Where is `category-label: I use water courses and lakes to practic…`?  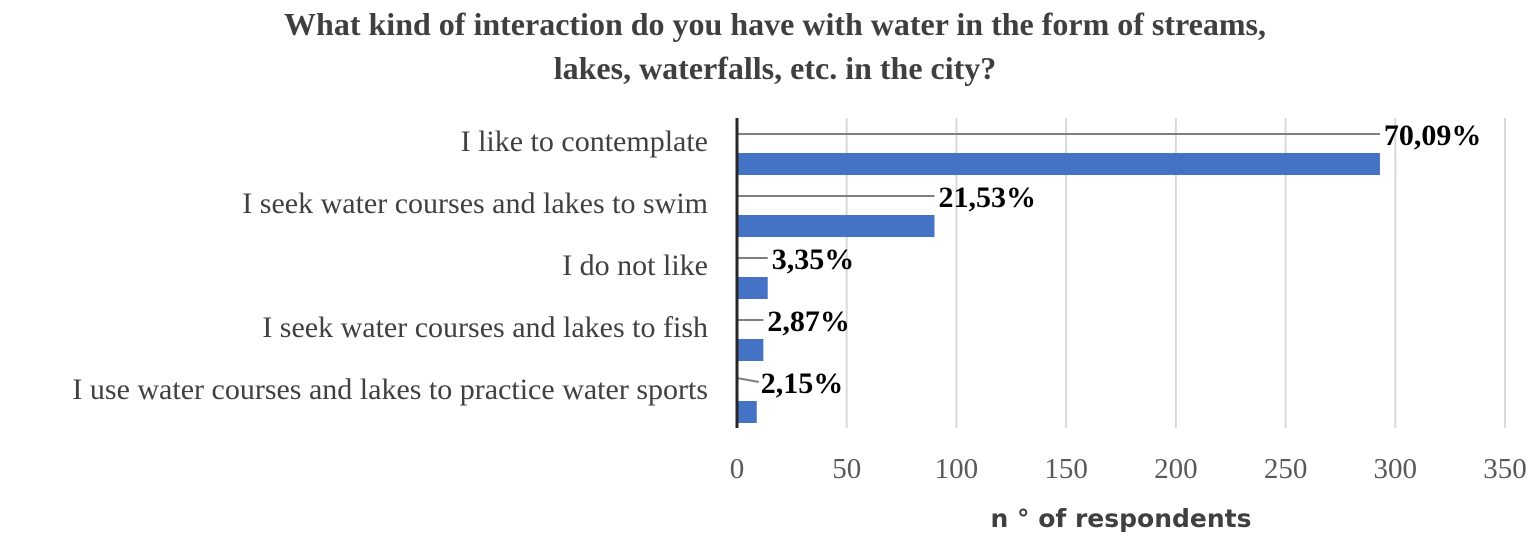
category-label: I use water courses and lakes to practic… is located at coordinates (390, 389).